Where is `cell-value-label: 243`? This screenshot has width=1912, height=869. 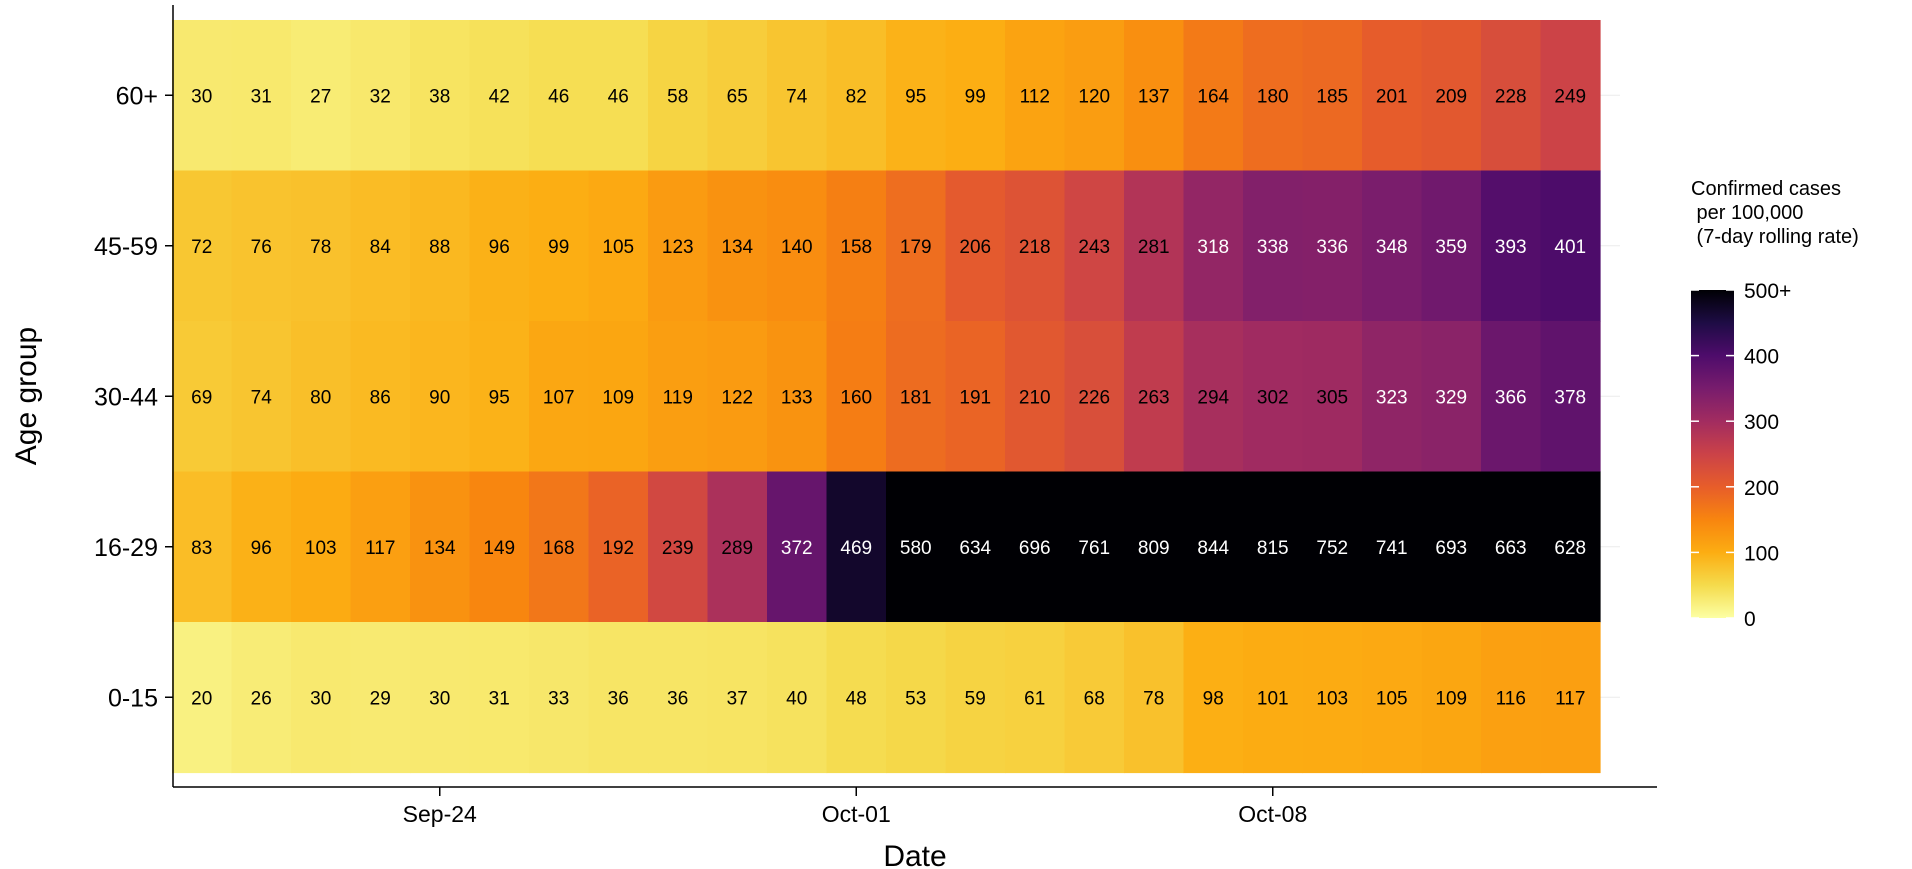 cell-value-label: 243 is located at coordinates (1094, 247).